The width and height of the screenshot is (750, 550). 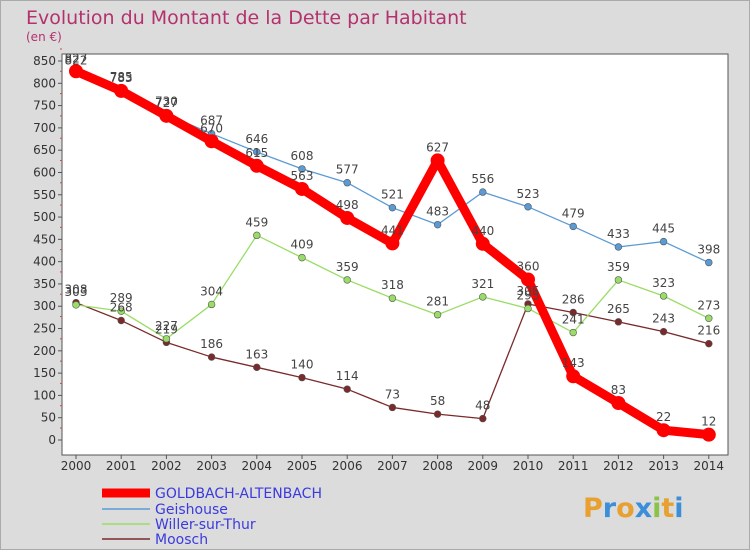 What do you see at coordinates (573, 466) in the screenshot?
I see `x-tick-label: 2011` at bounding box center [573, 466].